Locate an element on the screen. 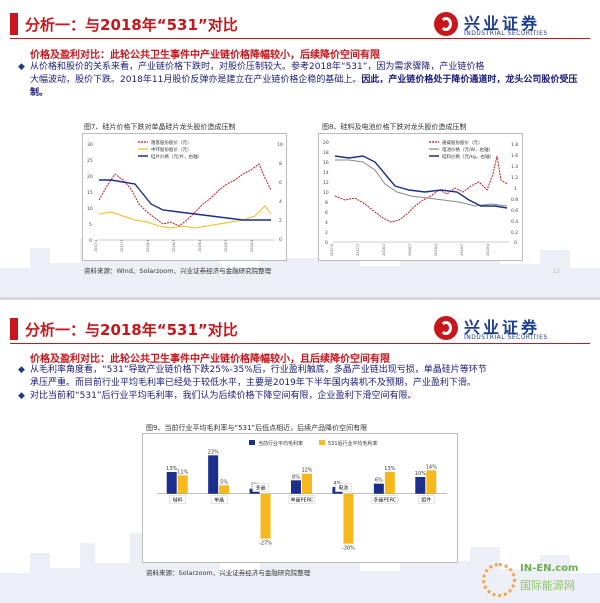 The image size is (600, 603). fig8-left-axis: 20 18 16 14 12 10 8 6 4 2 0 is located at coordinates (326, 193).